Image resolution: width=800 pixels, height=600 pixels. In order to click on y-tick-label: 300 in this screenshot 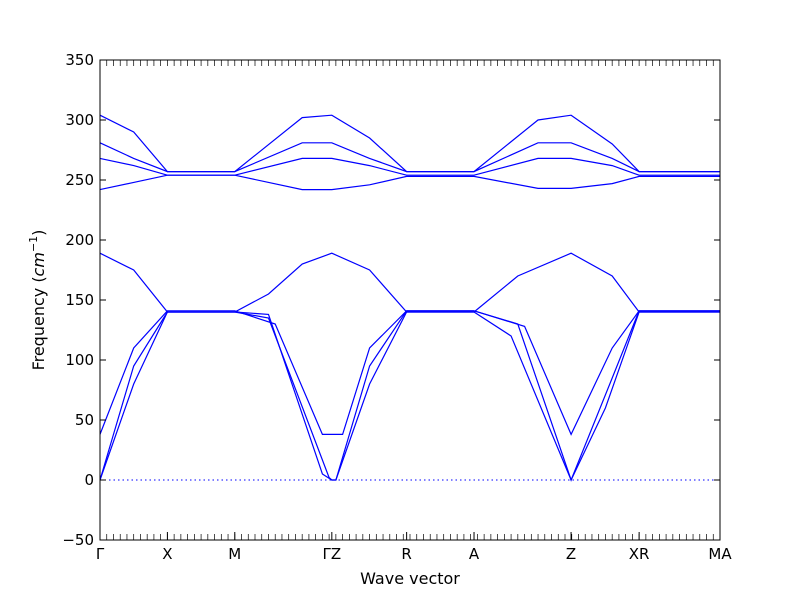, I will do `click(79, 120)`.